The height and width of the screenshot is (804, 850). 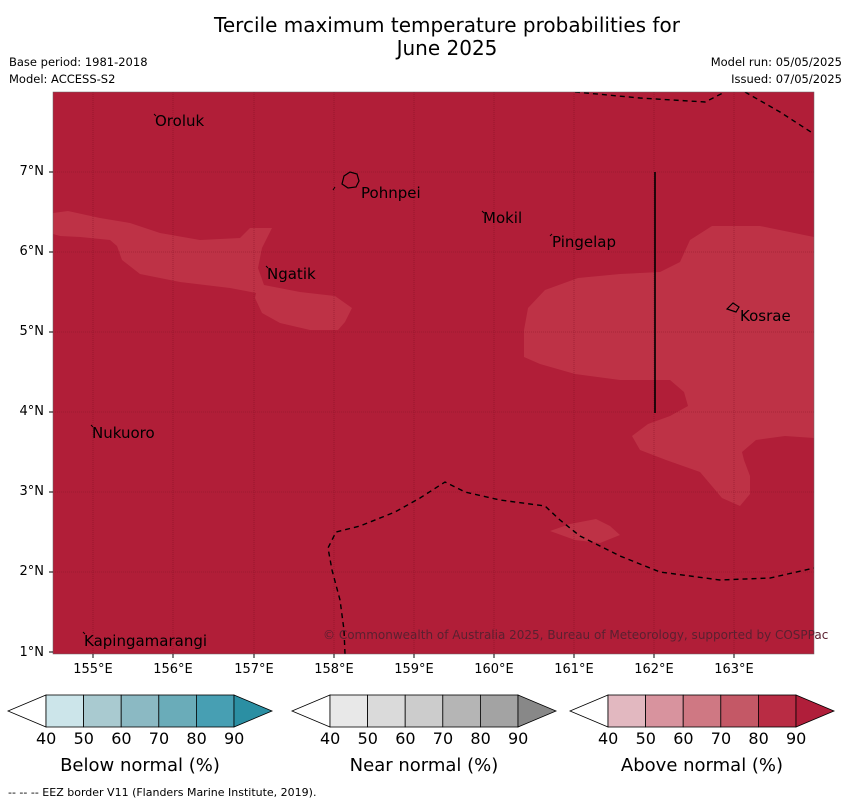 What do you see at coordinates (734, 669) in the screenshot?
I see `lon-label-163e: 163°E` at bounding box center [734, 669].